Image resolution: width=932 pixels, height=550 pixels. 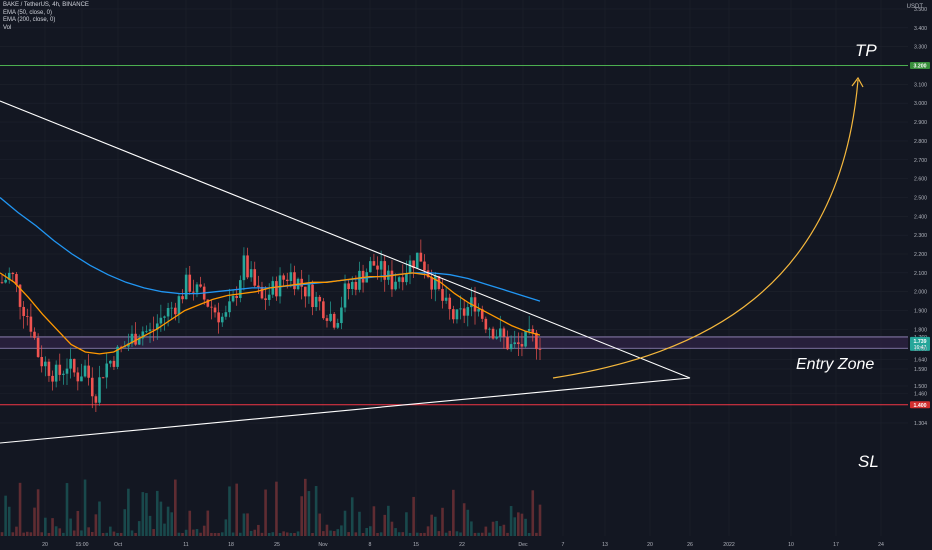 What do you see at coordinates (563, 545) in the screenshot?
I see `time-tick-label: 7` at bounding box center [563, 545].